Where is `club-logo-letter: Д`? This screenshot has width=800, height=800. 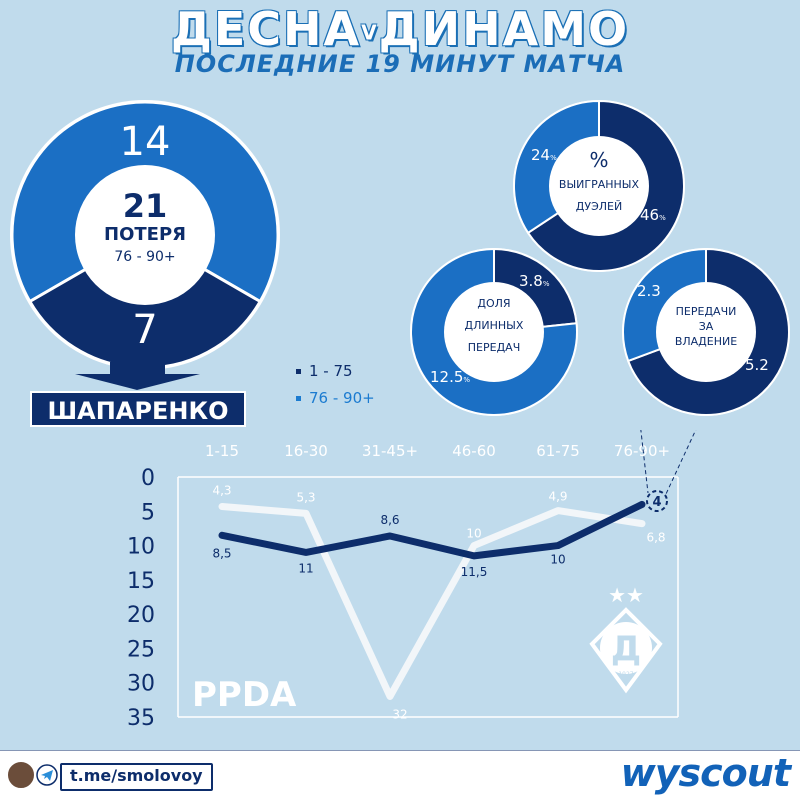 club-logo-letter: Д is located at coordinates (626, 649).